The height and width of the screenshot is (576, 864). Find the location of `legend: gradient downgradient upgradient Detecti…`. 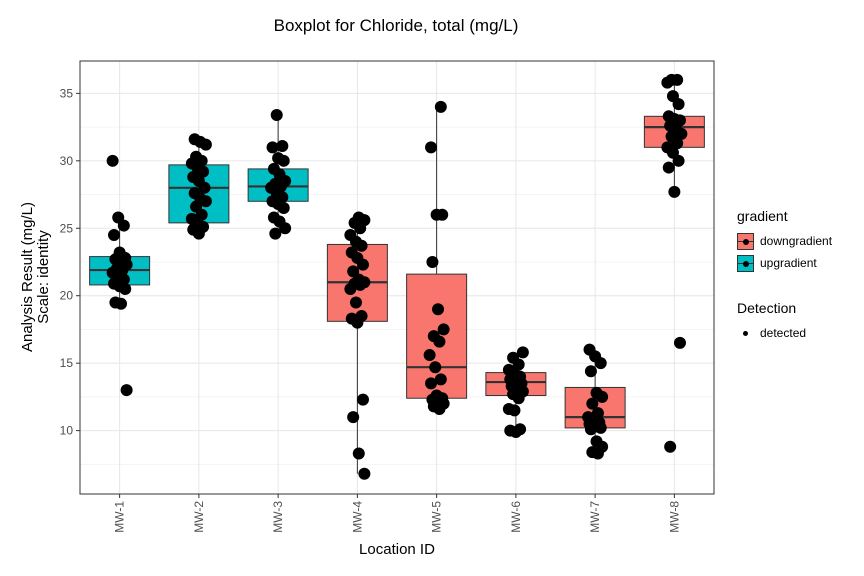

legend: gradient downgradient upgradient Detecti… is located at coordinates (784, 276).